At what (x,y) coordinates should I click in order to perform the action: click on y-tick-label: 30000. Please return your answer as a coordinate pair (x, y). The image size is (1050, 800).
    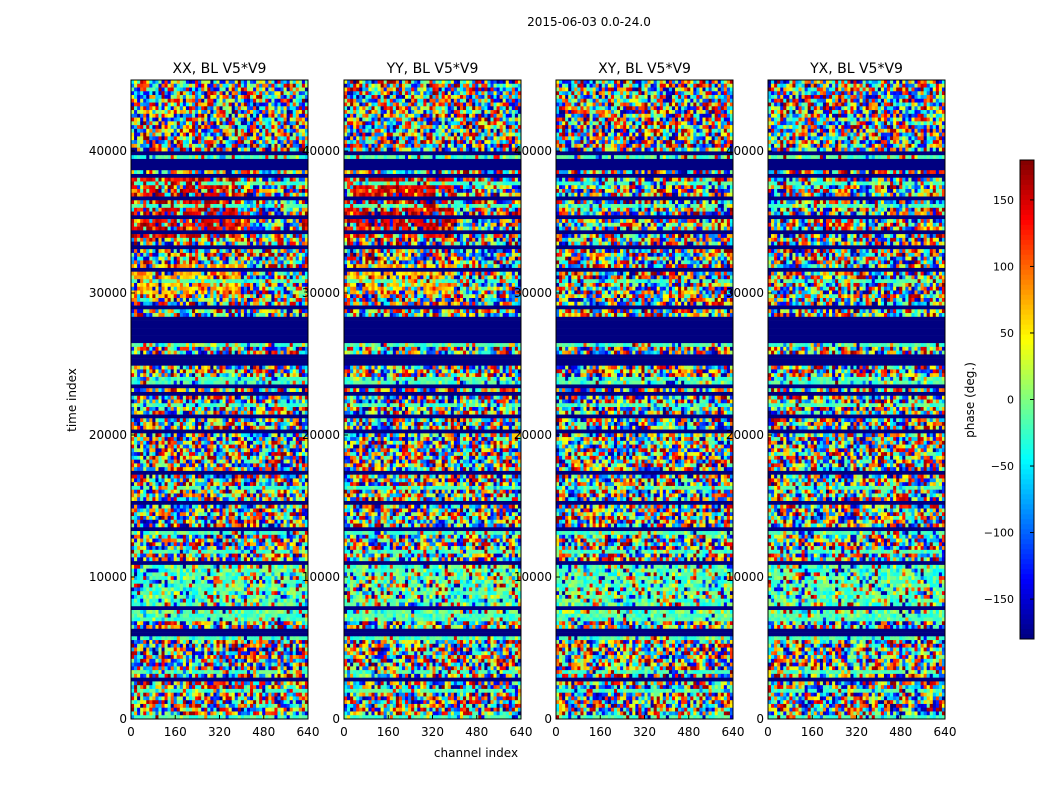
    Looking at the image, I should click on (321, 293).